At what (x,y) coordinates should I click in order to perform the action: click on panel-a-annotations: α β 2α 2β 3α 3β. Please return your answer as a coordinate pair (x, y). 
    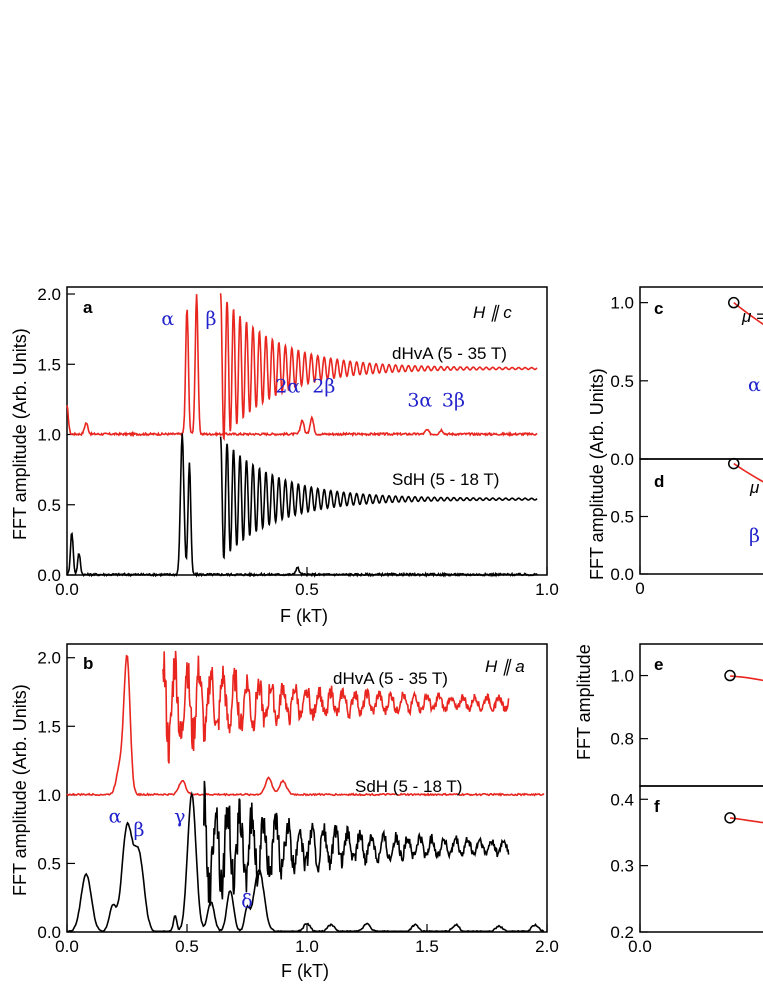
    Looking at the image, I should click on (313, 359).